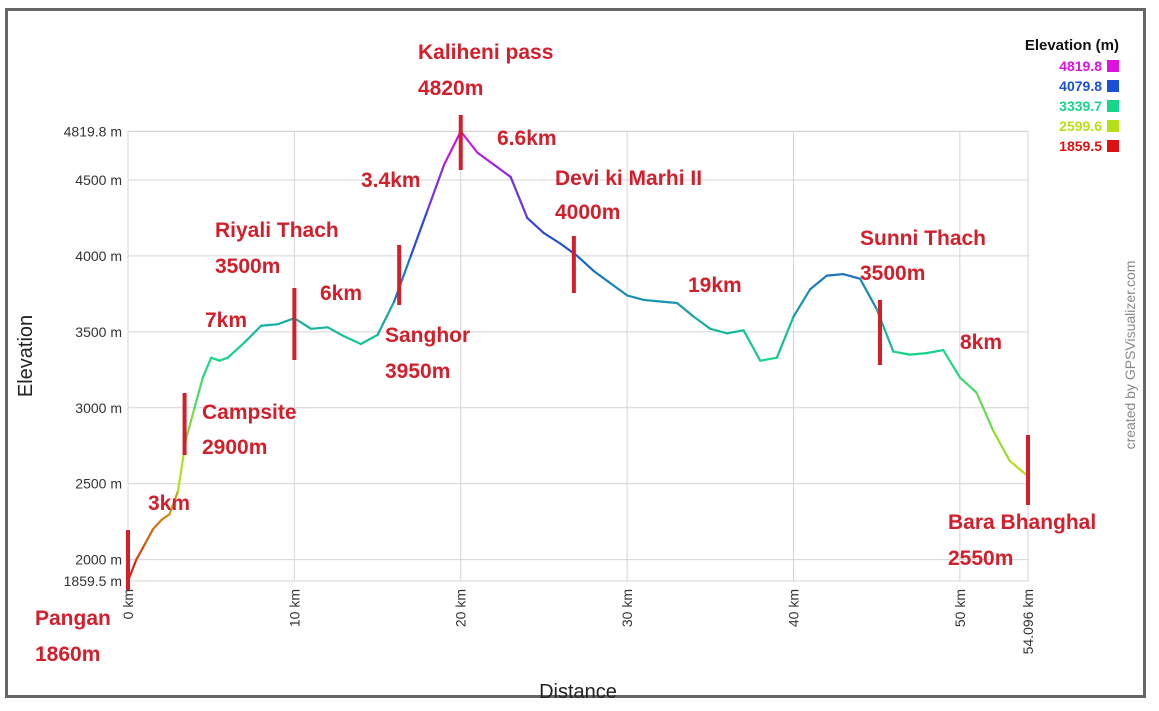 The image size is (1159, 711). I want to click on annotation-label: Sanghor, so click(428, 335).